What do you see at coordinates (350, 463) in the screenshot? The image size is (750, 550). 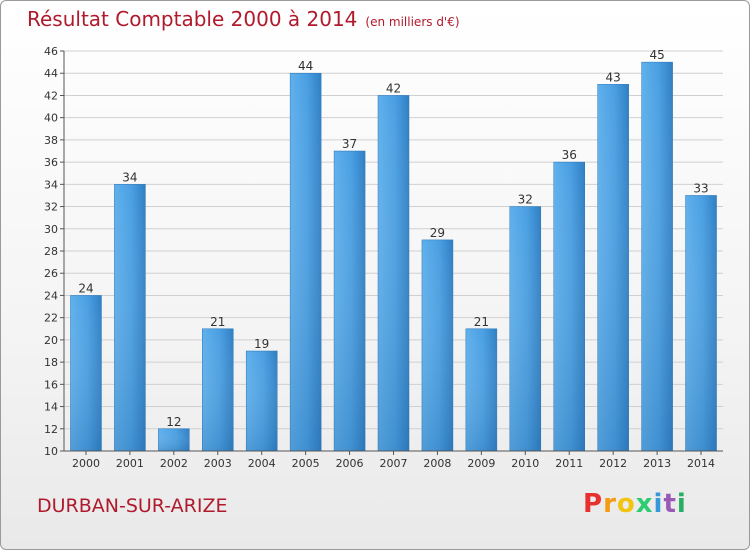 I see `x-tick-label: 2006` at bounding box center [350, 463].